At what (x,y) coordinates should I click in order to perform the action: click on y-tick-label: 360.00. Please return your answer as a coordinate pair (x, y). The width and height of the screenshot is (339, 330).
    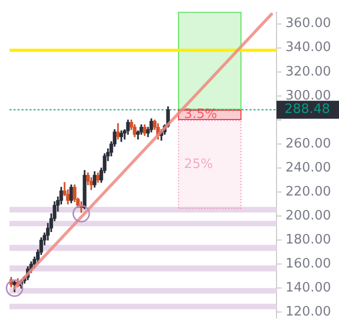
    Looking at the image, I should click on (309, 24).